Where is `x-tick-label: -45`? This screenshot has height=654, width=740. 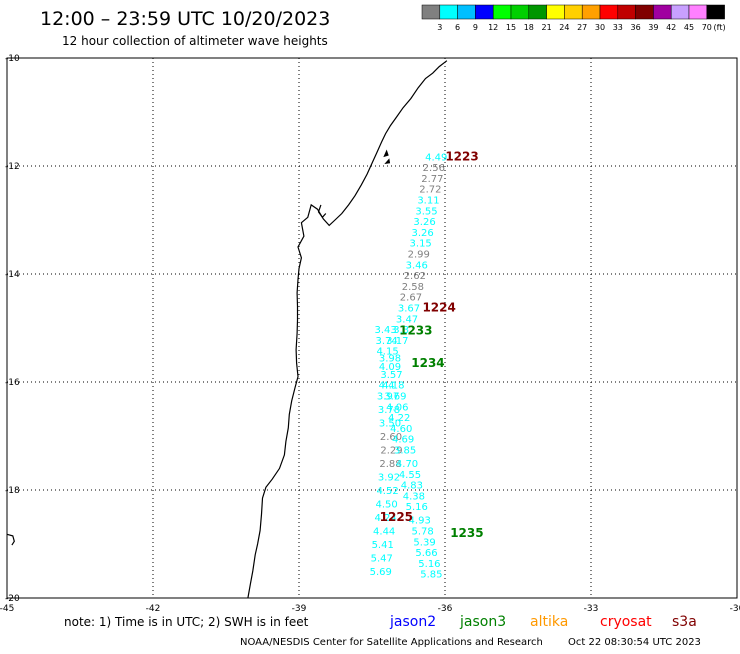
x-tick-label: -45 is located at coordinates (7, 609).